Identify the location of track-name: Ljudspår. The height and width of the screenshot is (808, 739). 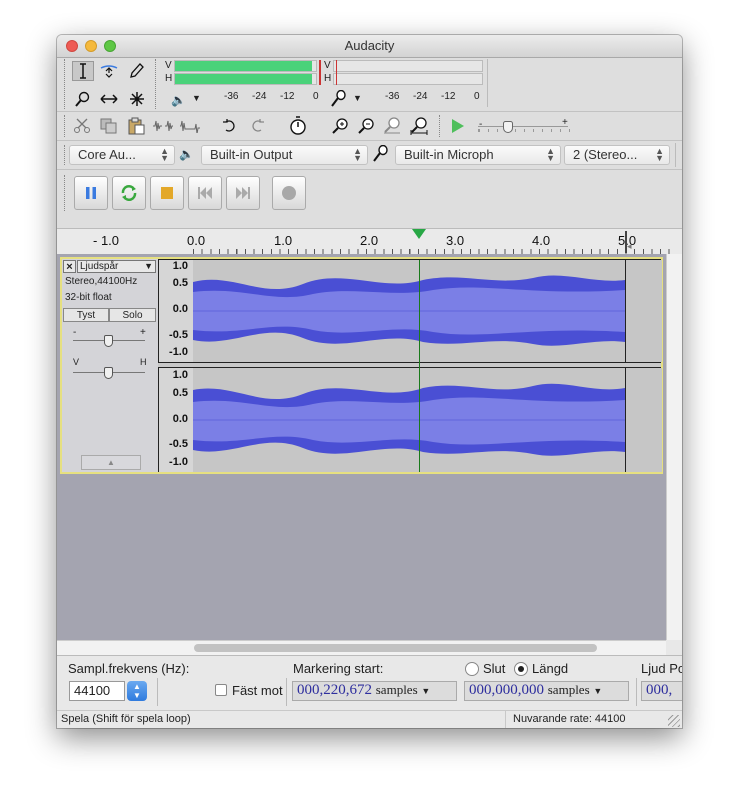
(99, 266).